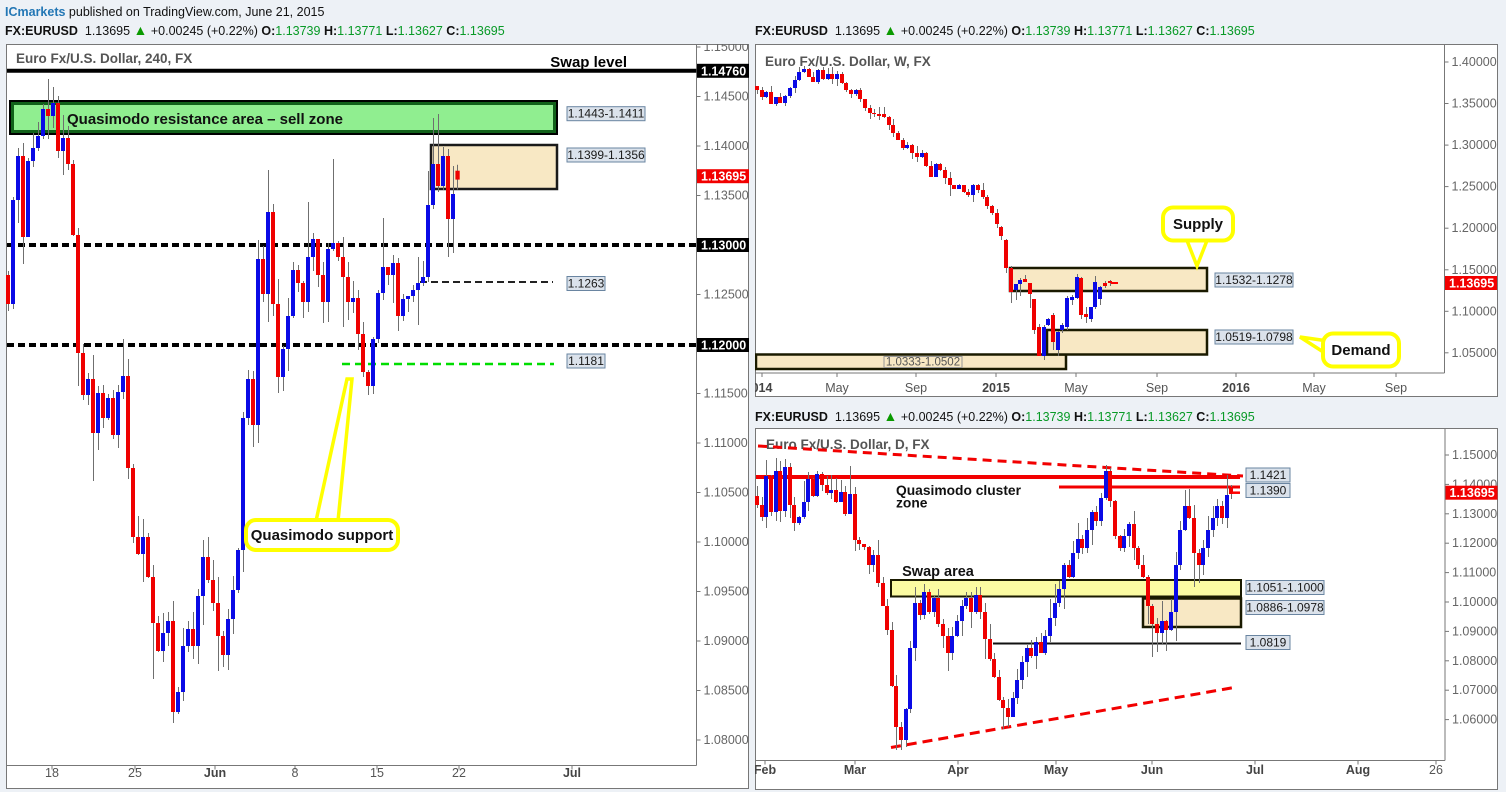 The height and width of the screenshot is (792, 1506). What do you see at coordinates (1254, 280) in the screenshot?
I see `svg-text: 1.1532-1.1278` at bounding box center [1254, 280].